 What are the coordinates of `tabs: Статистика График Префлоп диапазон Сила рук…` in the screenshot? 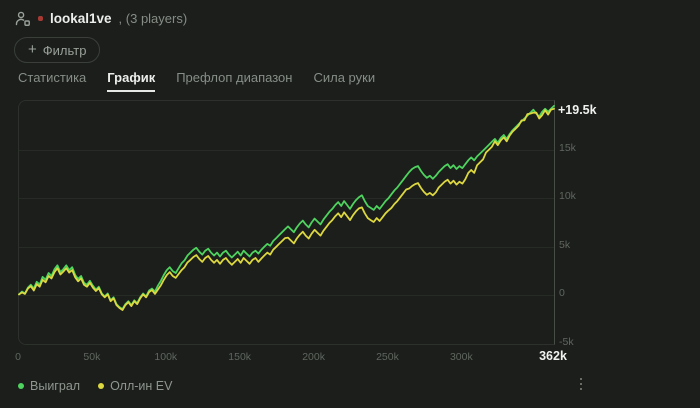 It's located at (196, 81).